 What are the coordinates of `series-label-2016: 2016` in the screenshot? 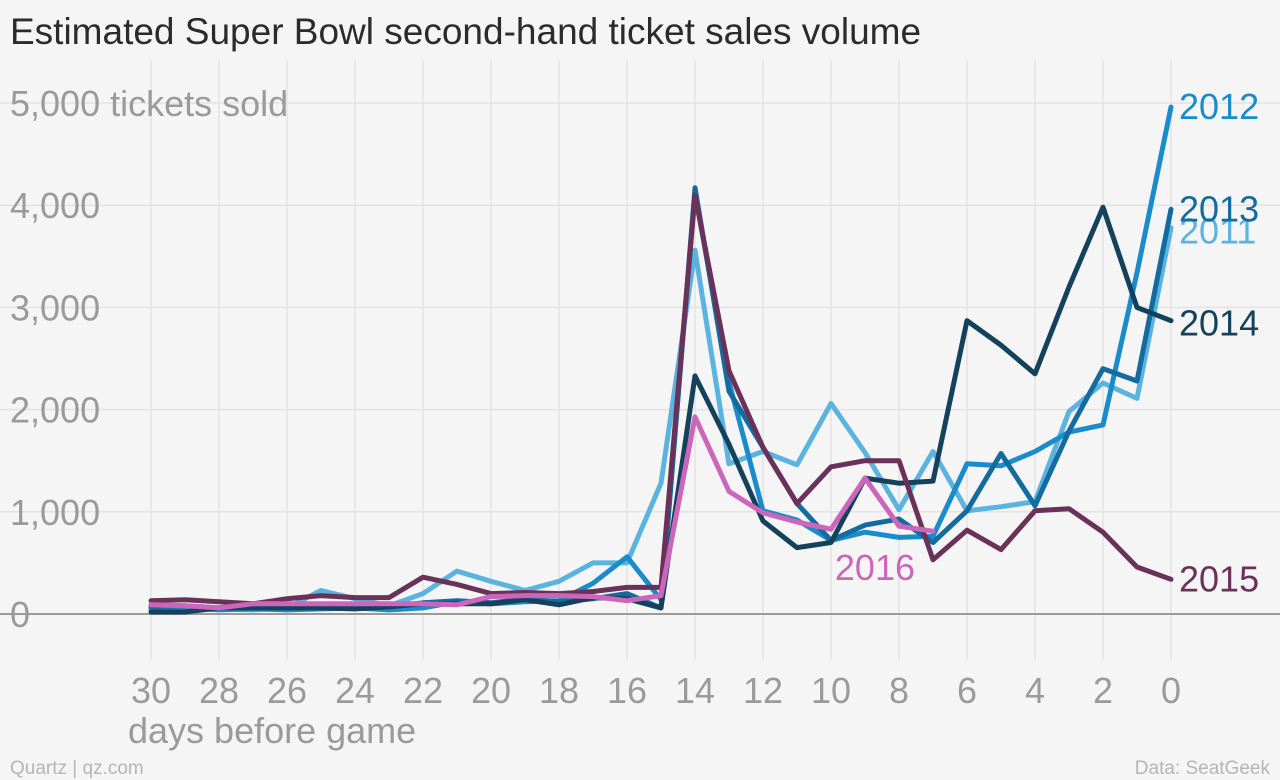 It's located at (875, 567).